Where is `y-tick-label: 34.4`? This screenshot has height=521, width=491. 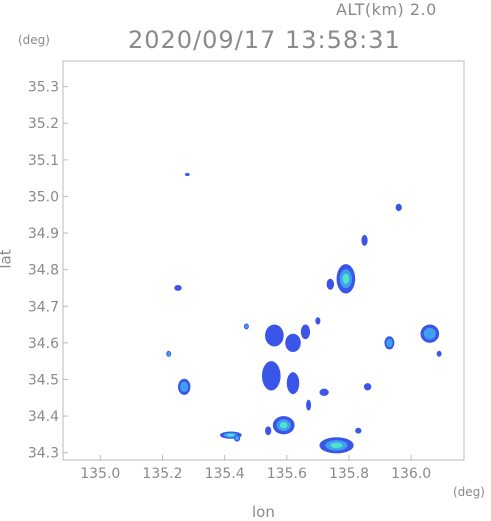
y-tick-label: 34.4 is located at coordinates (43, 417).